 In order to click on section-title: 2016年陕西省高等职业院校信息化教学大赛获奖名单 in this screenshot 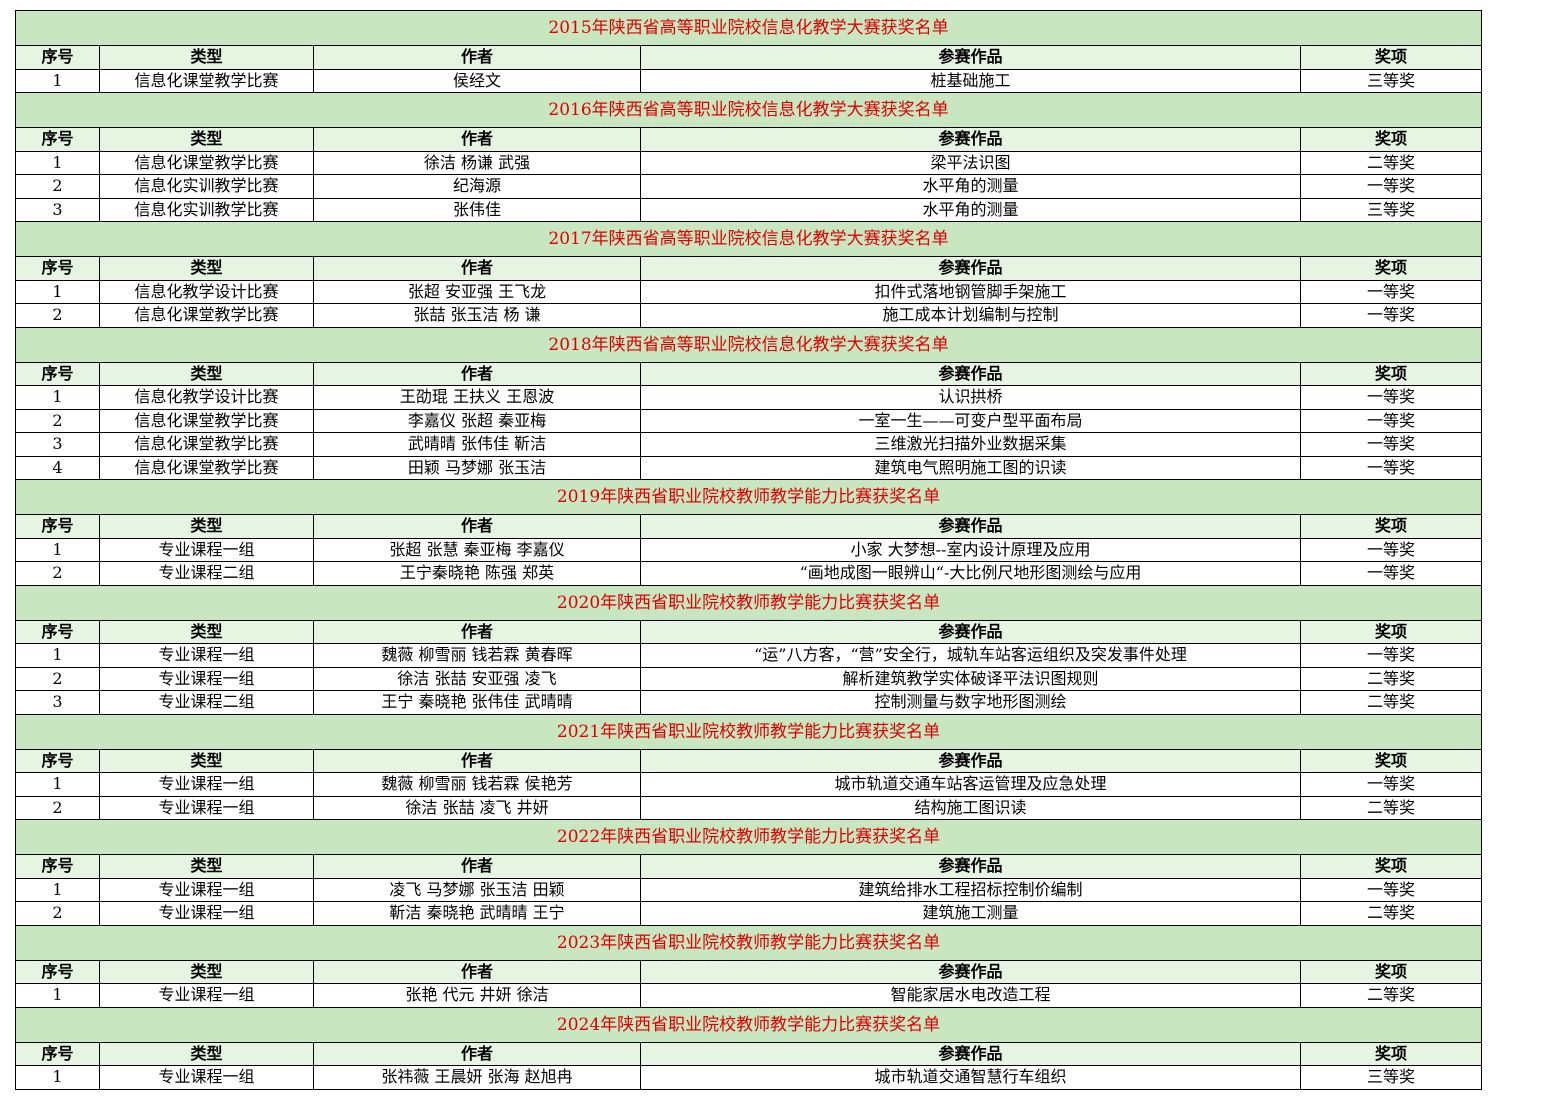, I will do `click(748, 110)`.